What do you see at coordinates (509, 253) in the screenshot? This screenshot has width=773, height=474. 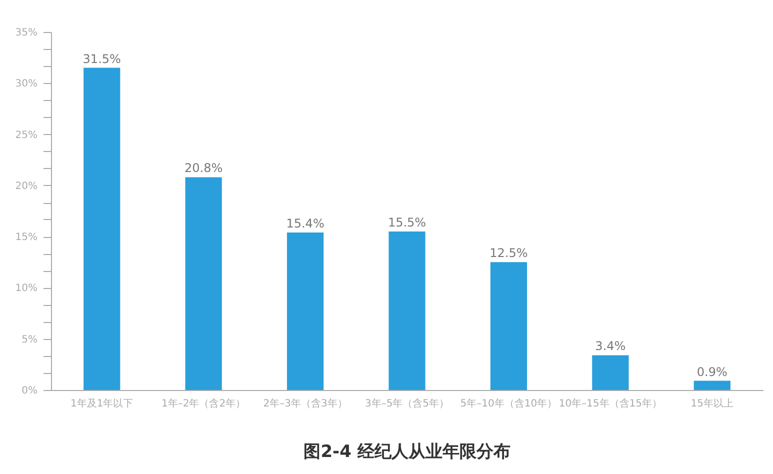 I see `data-label: 12.5%` at bounding box center [509, 253].